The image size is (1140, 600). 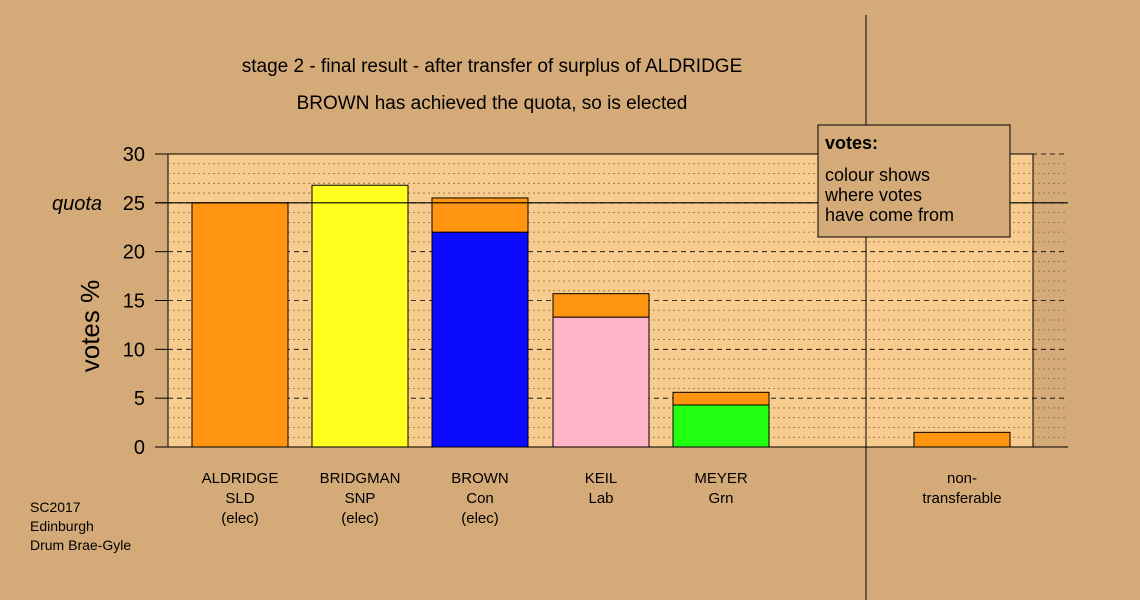 I want to click on y-tick-label: 15, so click(x=134, y=302).